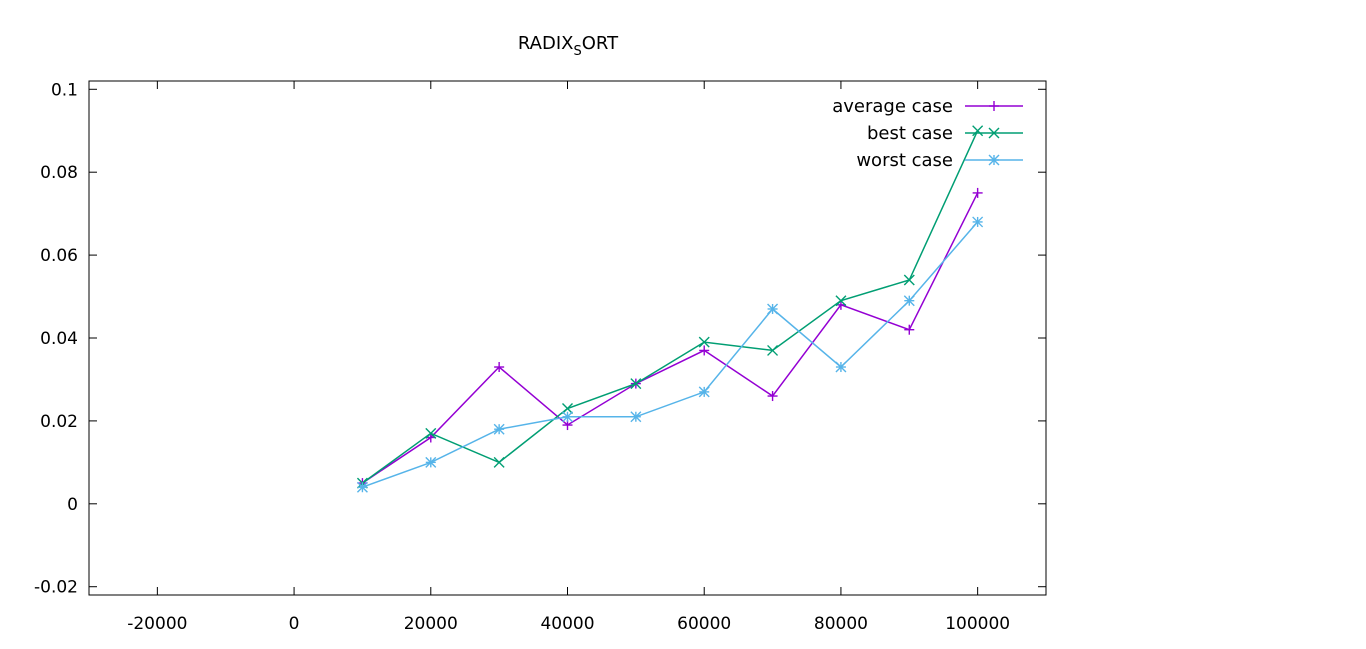  Describe the element at coordinates (294, 624) in the screenshot. I see `x-tick-label: 0` at that location.